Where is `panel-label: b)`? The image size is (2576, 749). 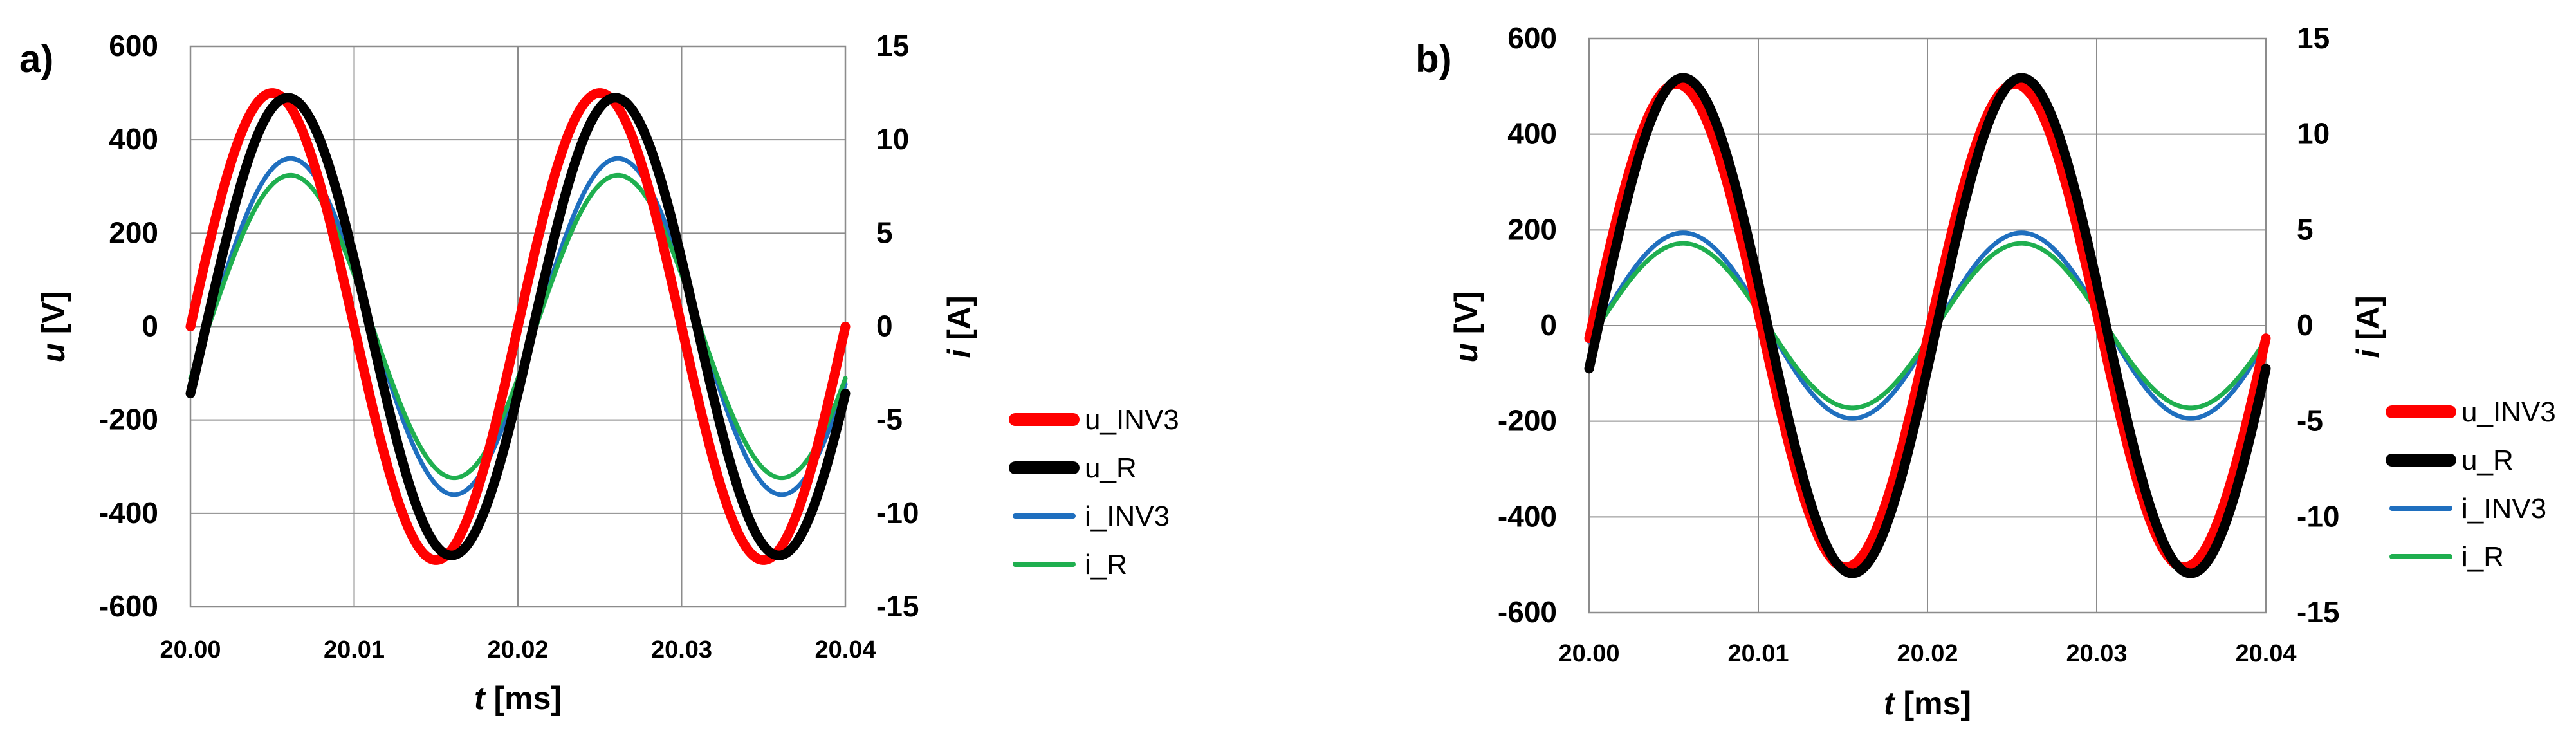
panel-label: b) is located at coordinates (1433, 59).